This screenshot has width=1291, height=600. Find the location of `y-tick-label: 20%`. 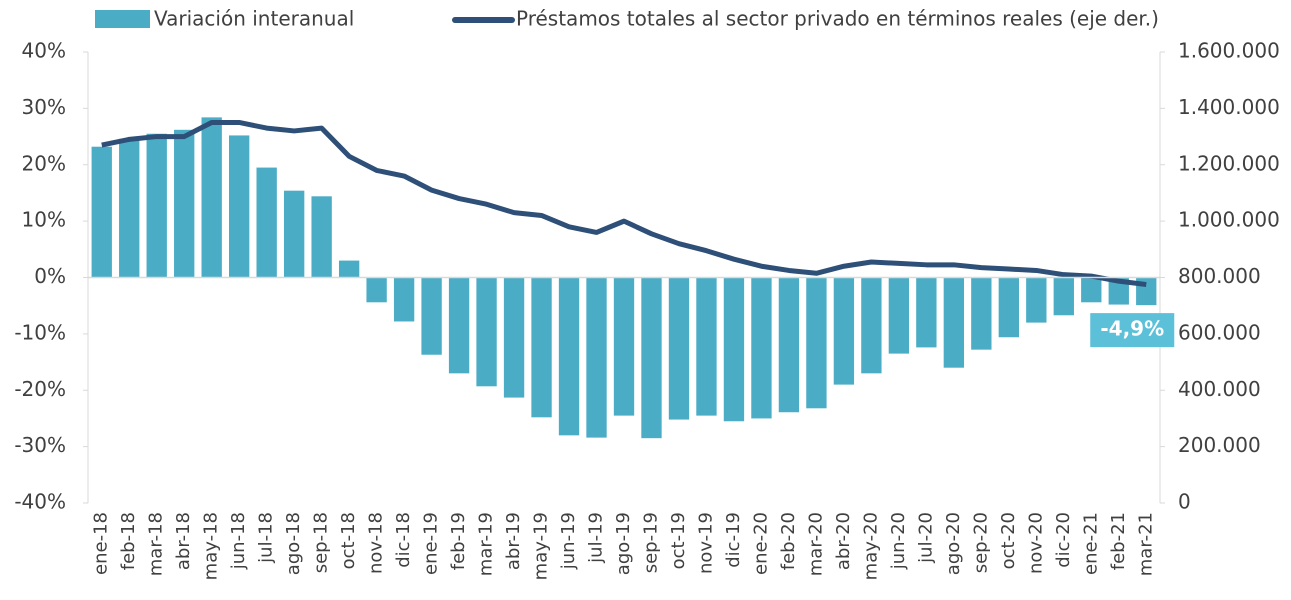

y-tick-label: 20% is located at coordinates (44, 163).